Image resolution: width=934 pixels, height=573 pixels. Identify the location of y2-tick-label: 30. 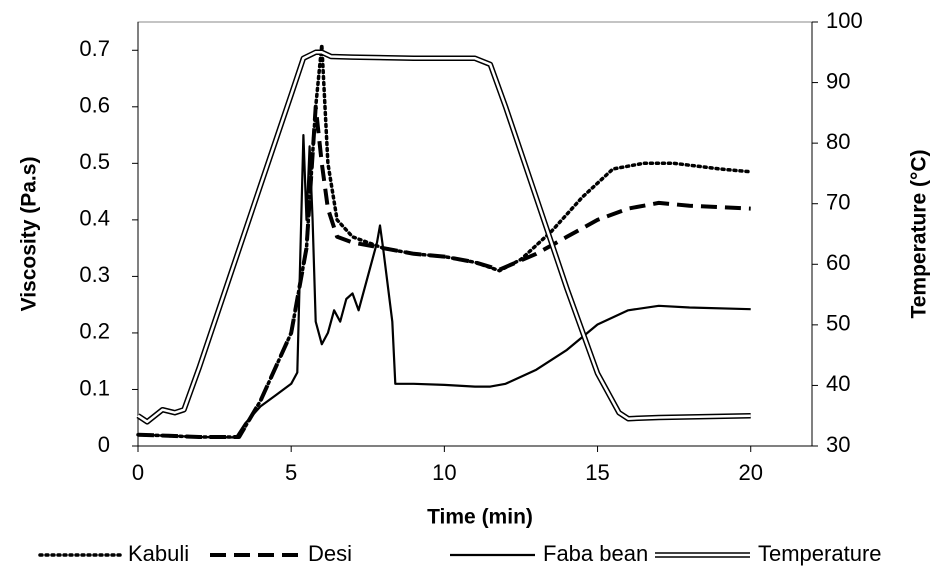
(838, 444).